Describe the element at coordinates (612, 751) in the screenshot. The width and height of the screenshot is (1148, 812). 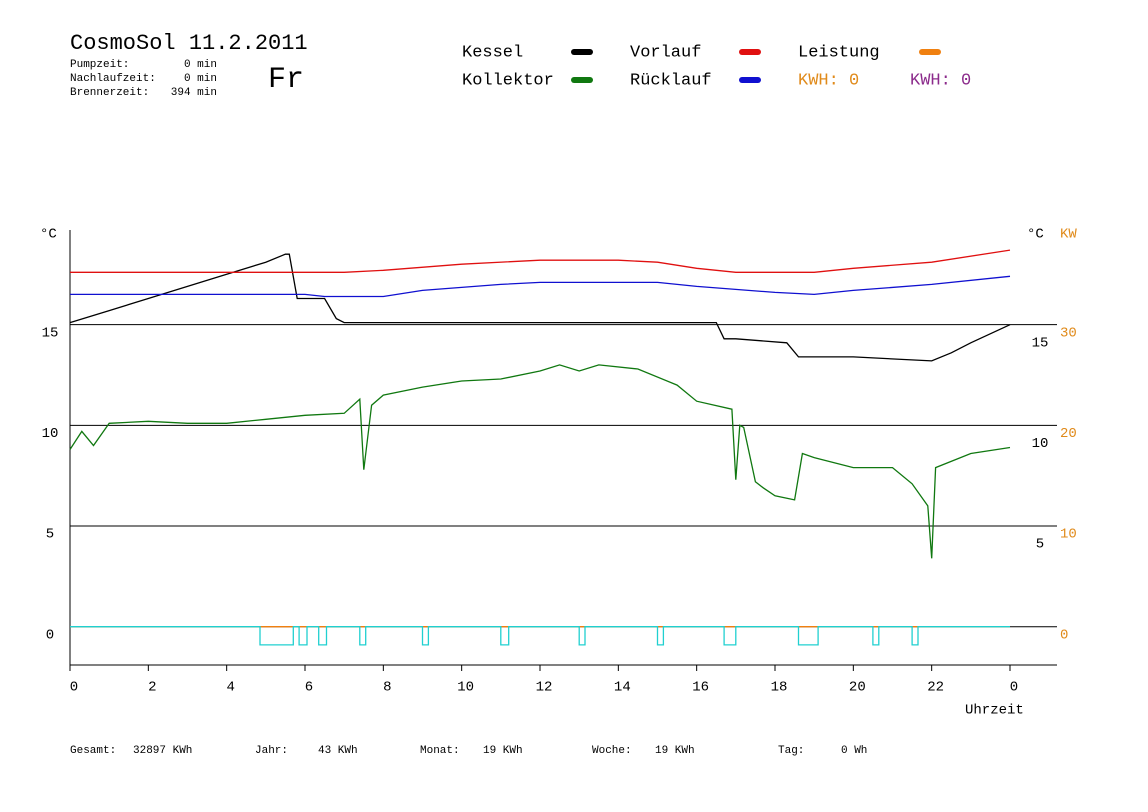
I see `footer-label: Woche:` at that location.